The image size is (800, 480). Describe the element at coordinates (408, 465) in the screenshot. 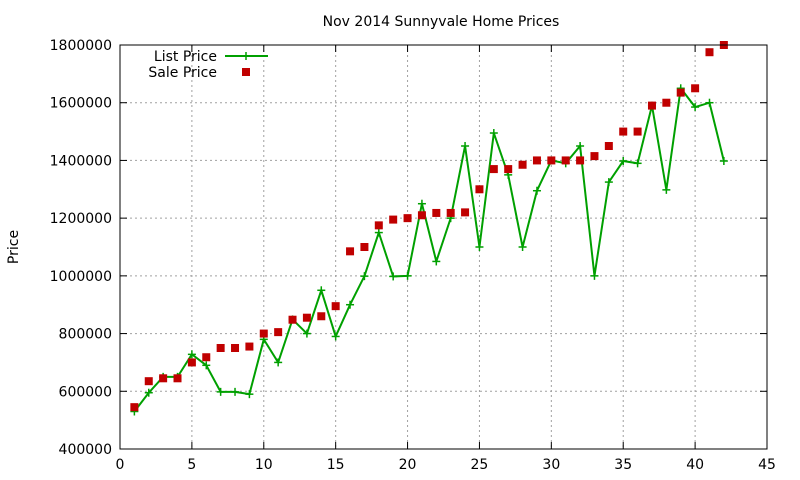

I see `x-tick-label: 20` at that location.